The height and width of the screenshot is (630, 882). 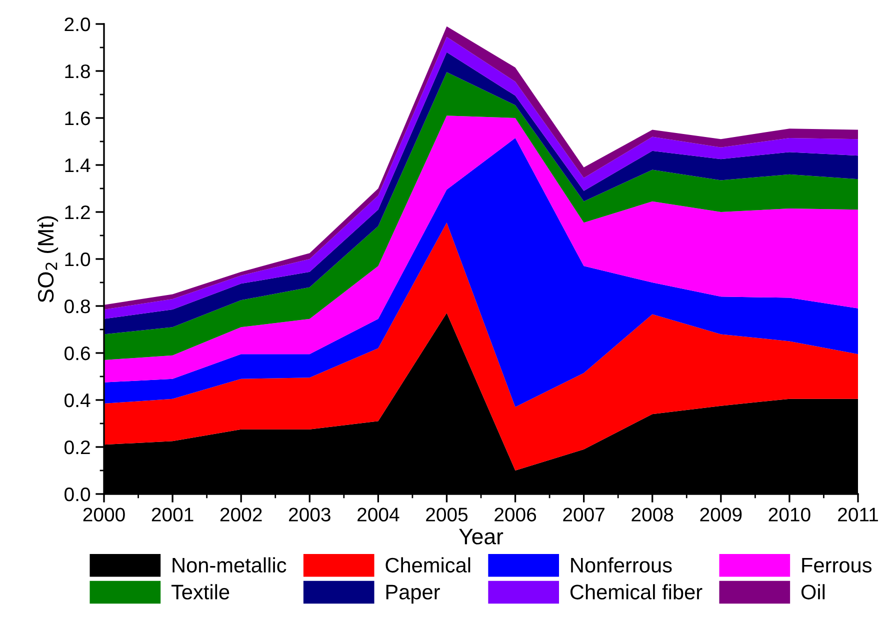 What do you see at coordinates (77, 24) in the screenshot?
I see `y-tick-label: 2.0` at bounding box center [77, 24].